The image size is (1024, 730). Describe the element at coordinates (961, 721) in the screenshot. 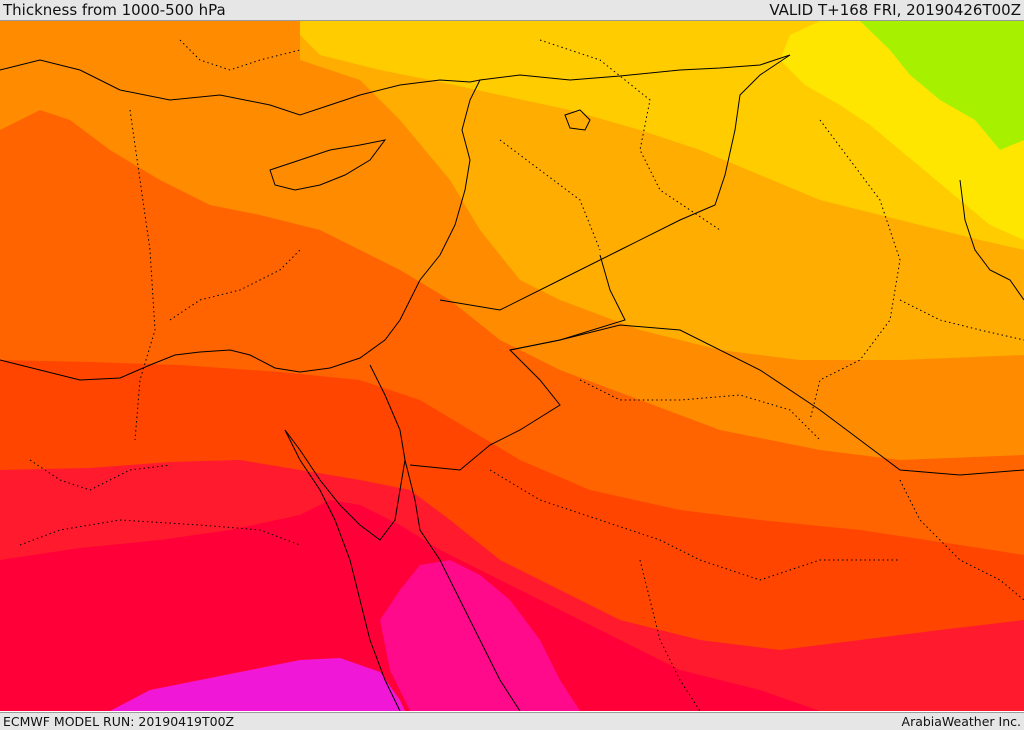

I see `credit-label: ArabiaWeather Inc.` at that location.